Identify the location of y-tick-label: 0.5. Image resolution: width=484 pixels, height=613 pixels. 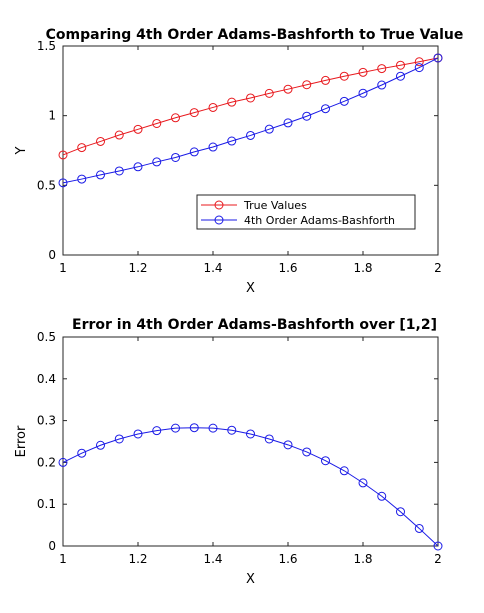
(46, 337).